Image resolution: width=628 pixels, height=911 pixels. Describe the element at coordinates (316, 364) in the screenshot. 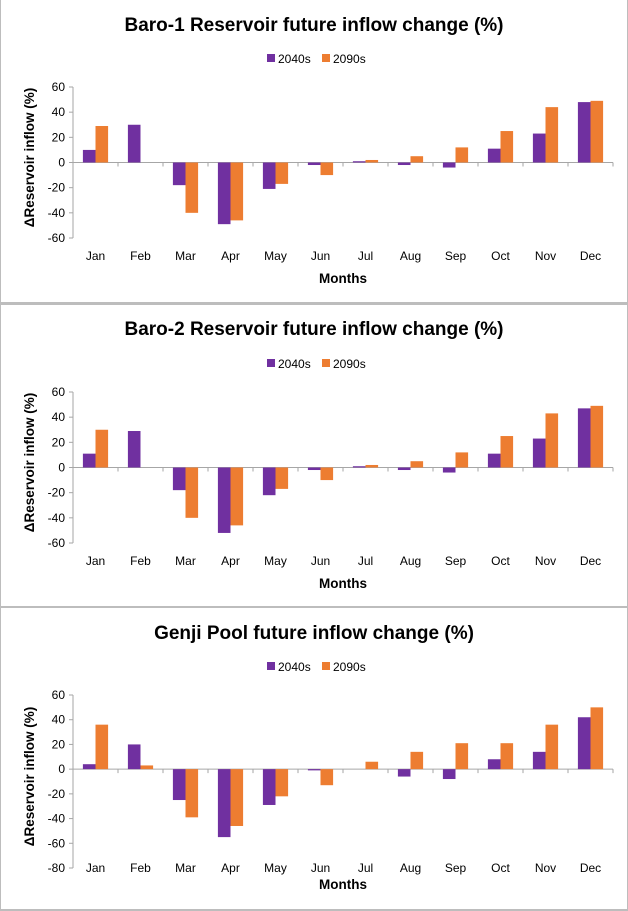

I see `legend: 2040s 2090s` at that location.